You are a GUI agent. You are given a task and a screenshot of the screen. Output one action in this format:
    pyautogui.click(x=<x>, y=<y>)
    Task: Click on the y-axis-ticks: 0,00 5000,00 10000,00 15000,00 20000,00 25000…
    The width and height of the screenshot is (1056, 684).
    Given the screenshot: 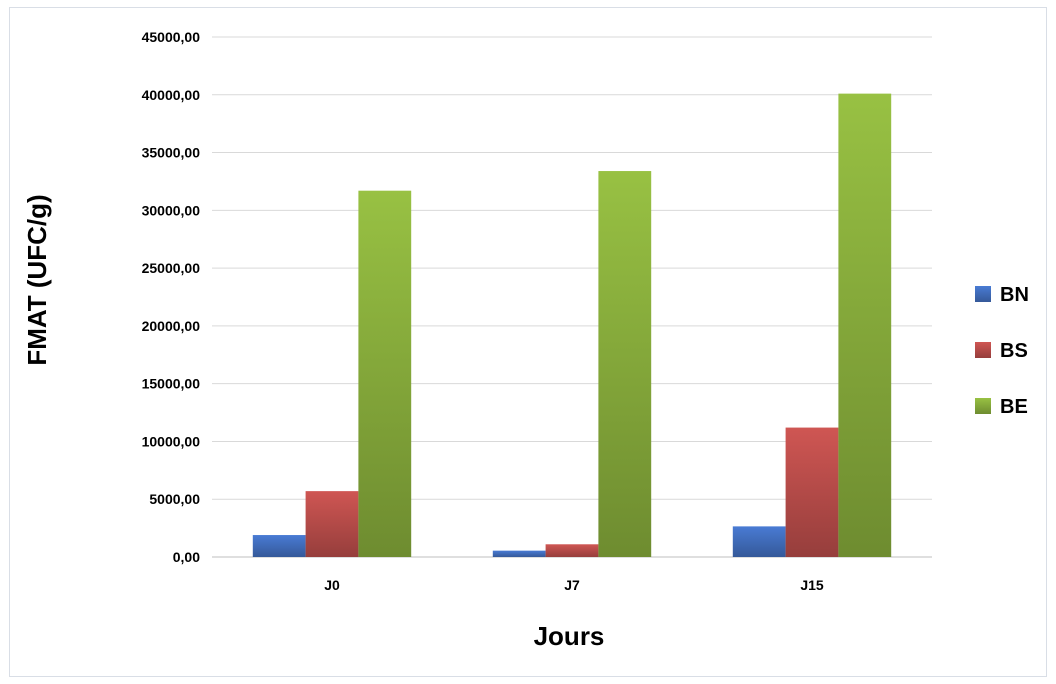 What is the action you would take?
    pyautogui.click(x=171, y=297)
    